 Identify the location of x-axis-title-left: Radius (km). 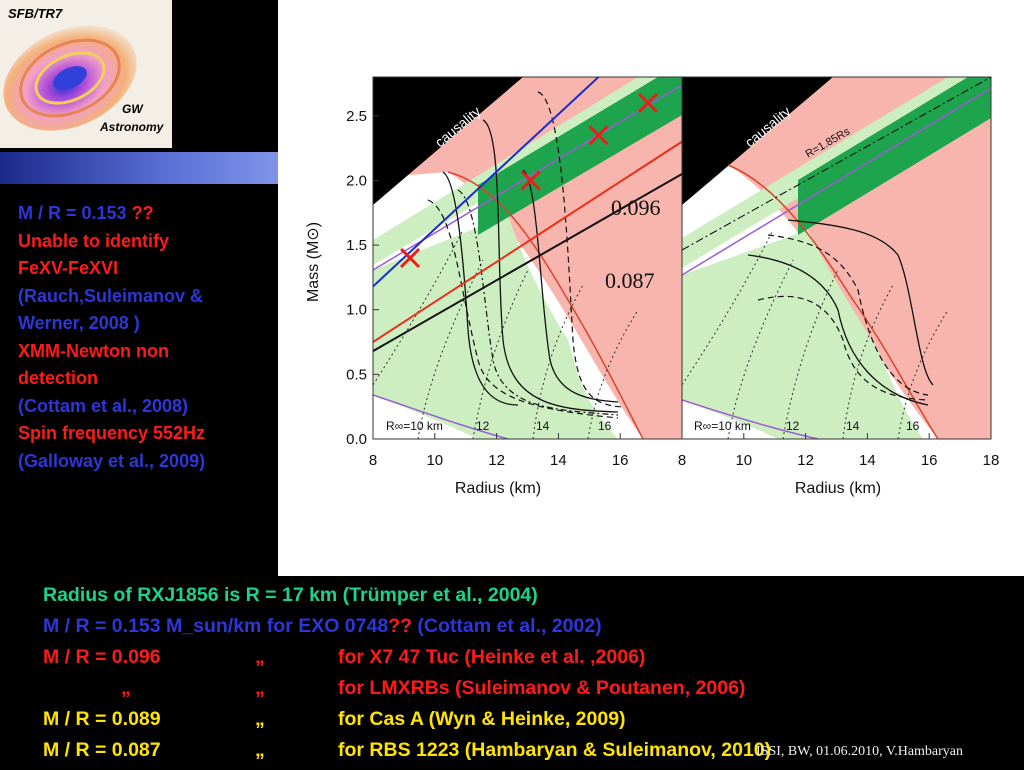
(498, 488).